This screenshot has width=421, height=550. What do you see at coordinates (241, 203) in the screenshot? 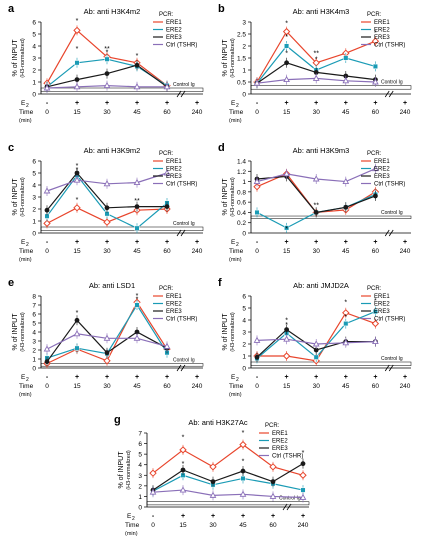
I see `y-tick-label: 0.6` at bounding box center [241, 203].